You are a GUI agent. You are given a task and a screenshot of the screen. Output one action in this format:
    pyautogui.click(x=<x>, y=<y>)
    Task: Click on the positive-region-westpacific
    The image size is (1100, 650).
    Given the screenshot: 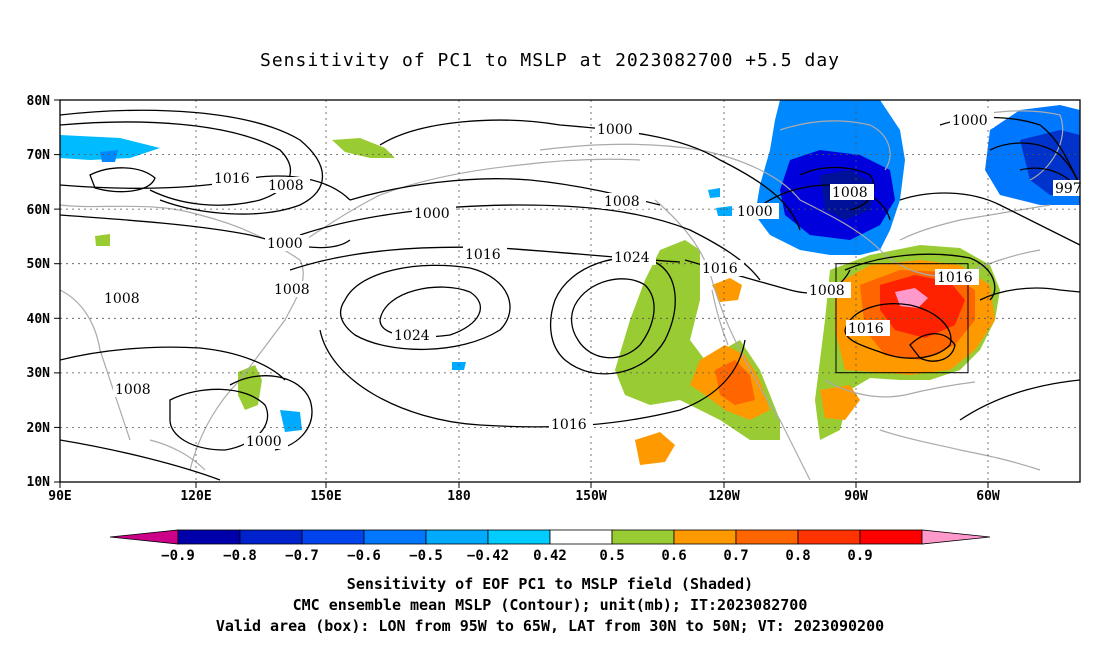 What is the action you would take?
    pyautogui.click(x=250, y=387)
    